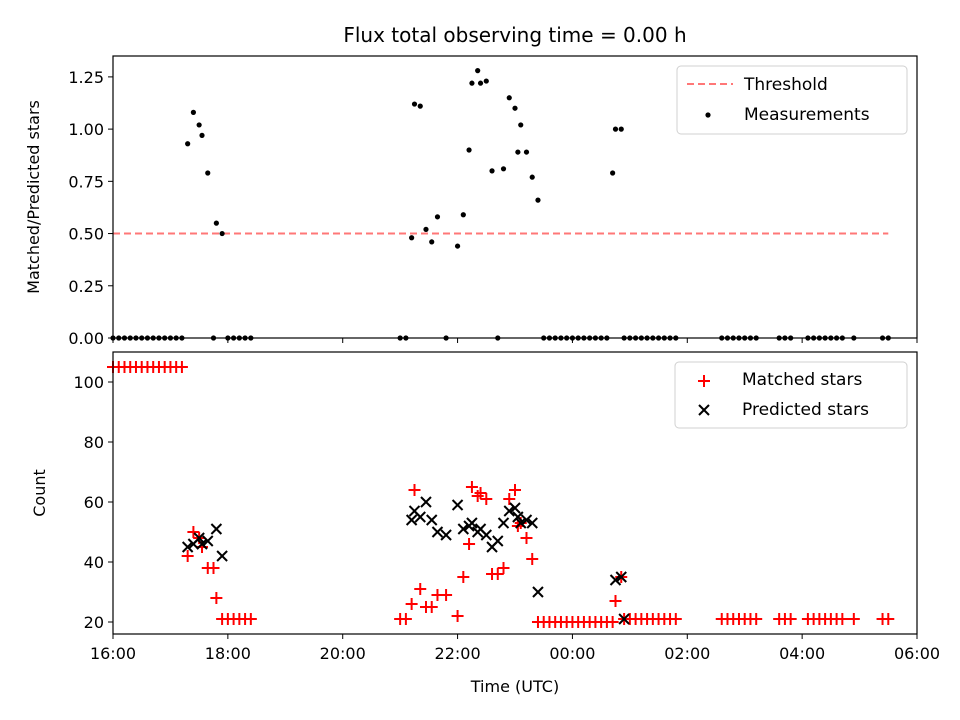  Describe the element at coordinates (807, 115) in the screenshot. I see `legend-measurements-label: Measurements` at that location.